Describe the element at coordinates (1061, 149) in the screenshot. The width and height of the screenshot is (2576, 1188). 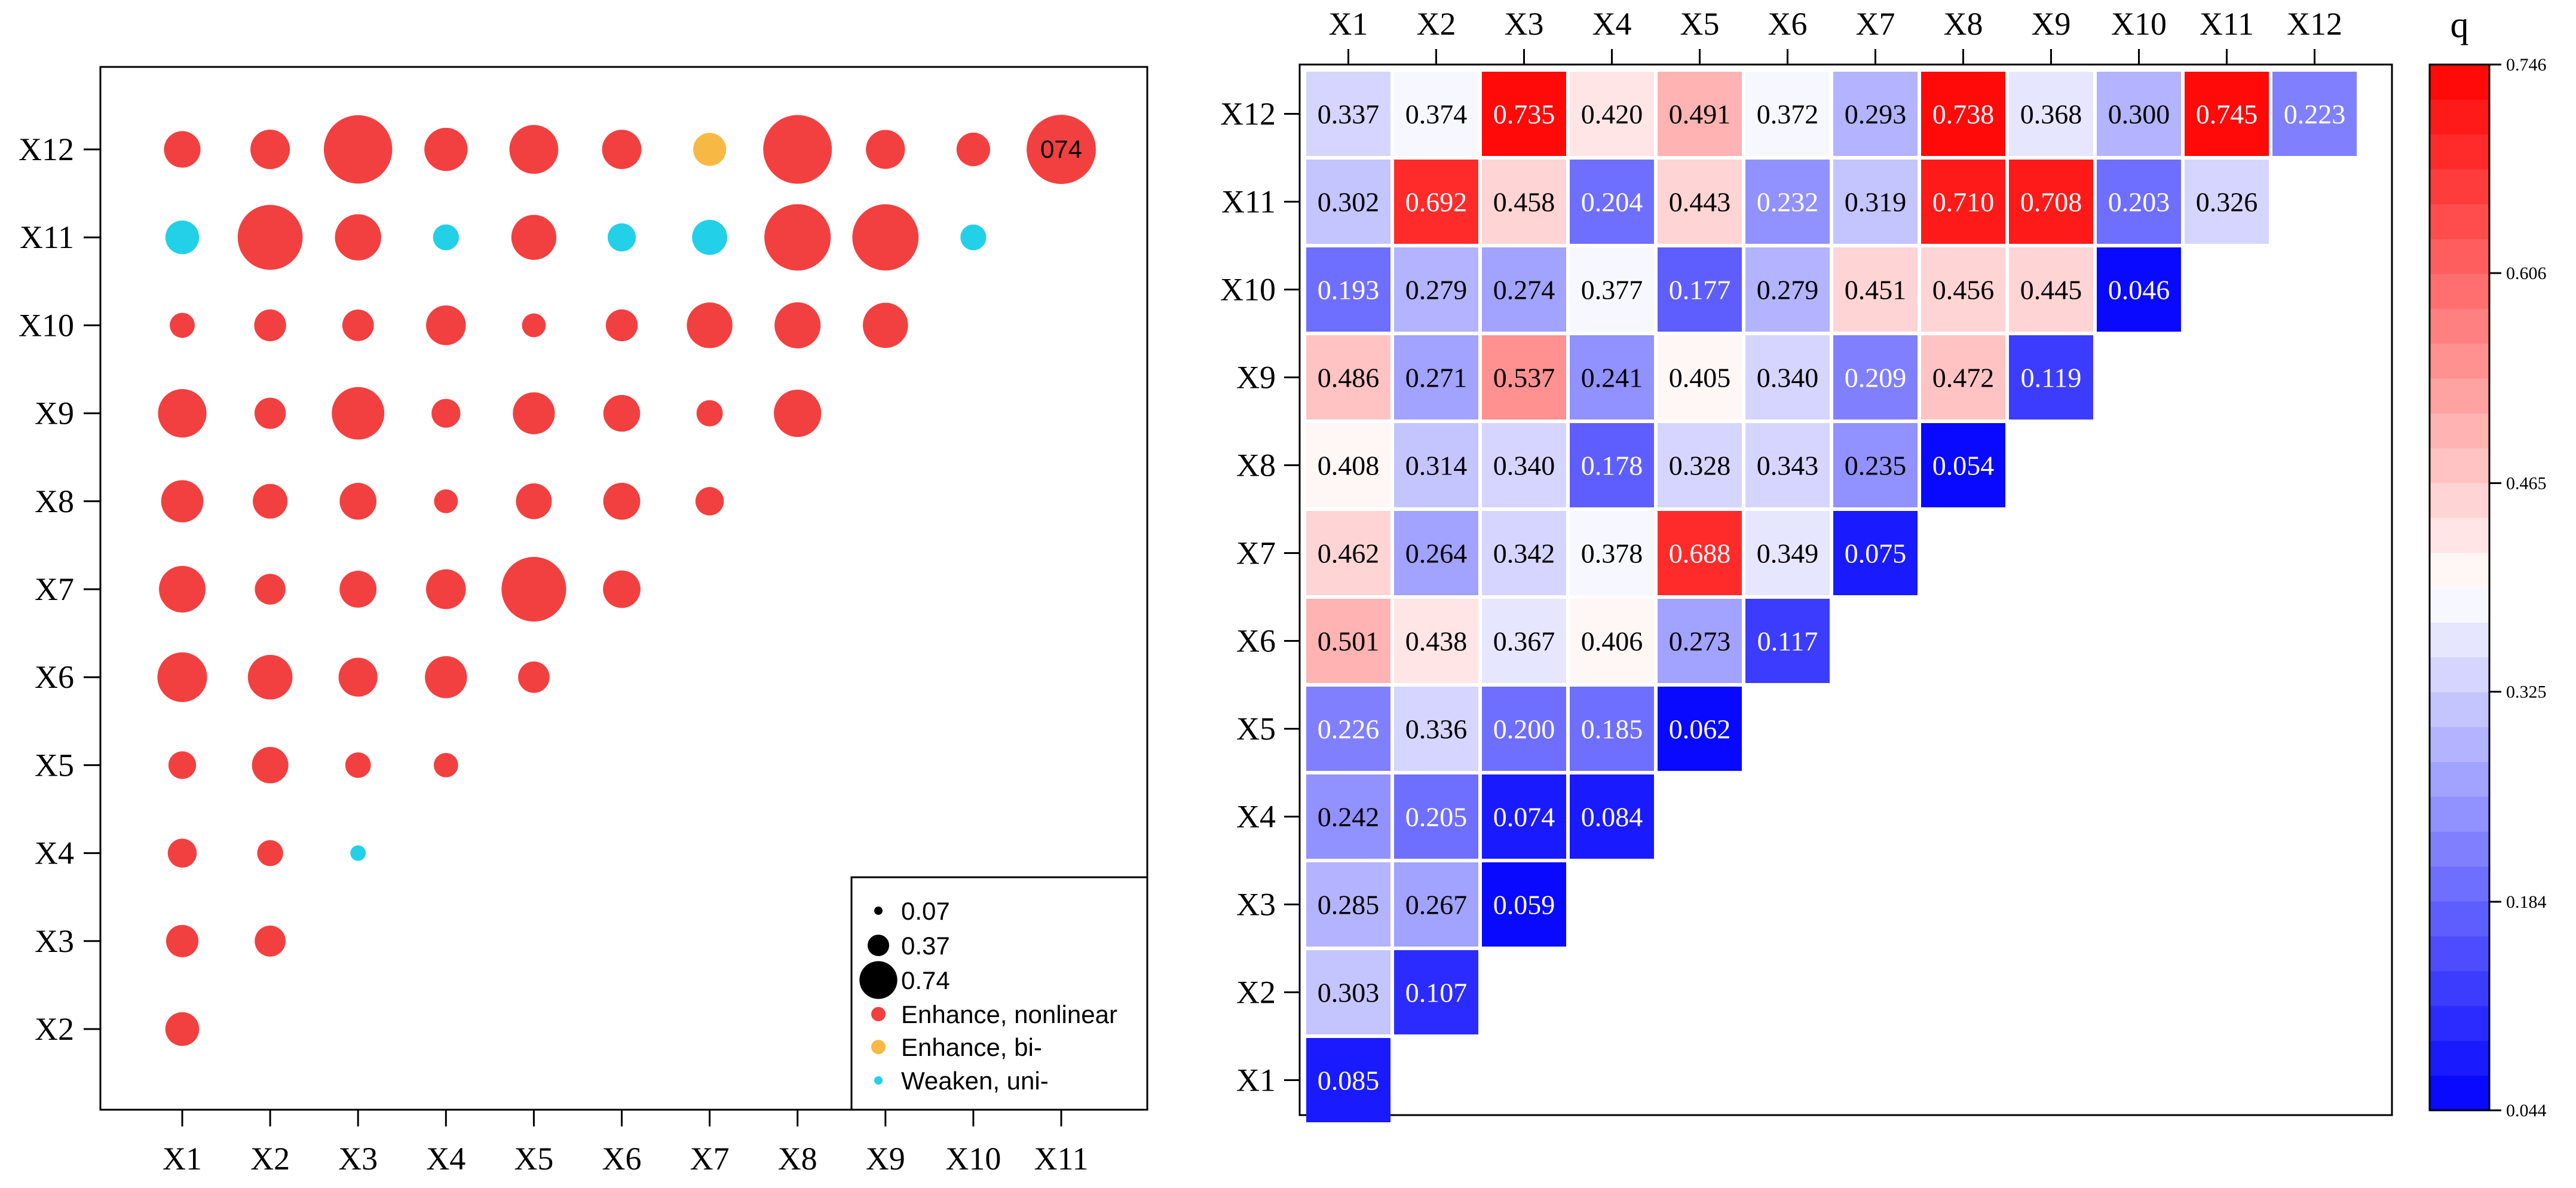
I see `bubble-annotation: 074` at that location.